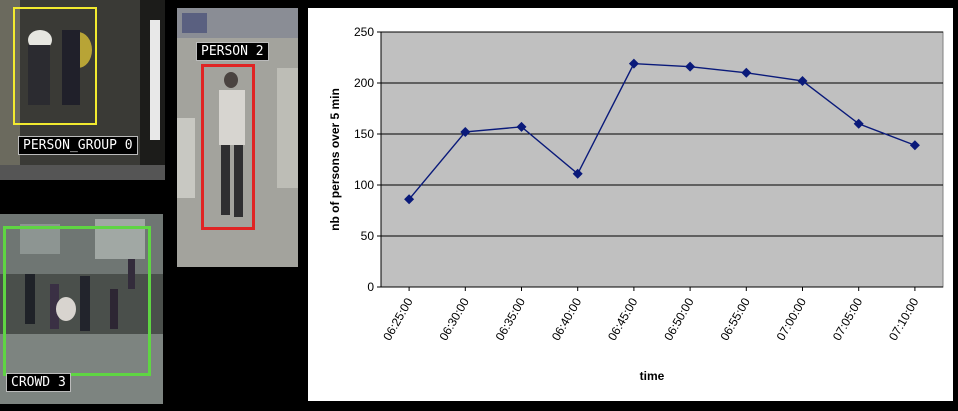 Image resolution: width=958 pixels, height=411 pixels. Describe the element at coordinates (848, 319) in the screenshot. I see `x-tick-label-8: 07:05:00` at that location.